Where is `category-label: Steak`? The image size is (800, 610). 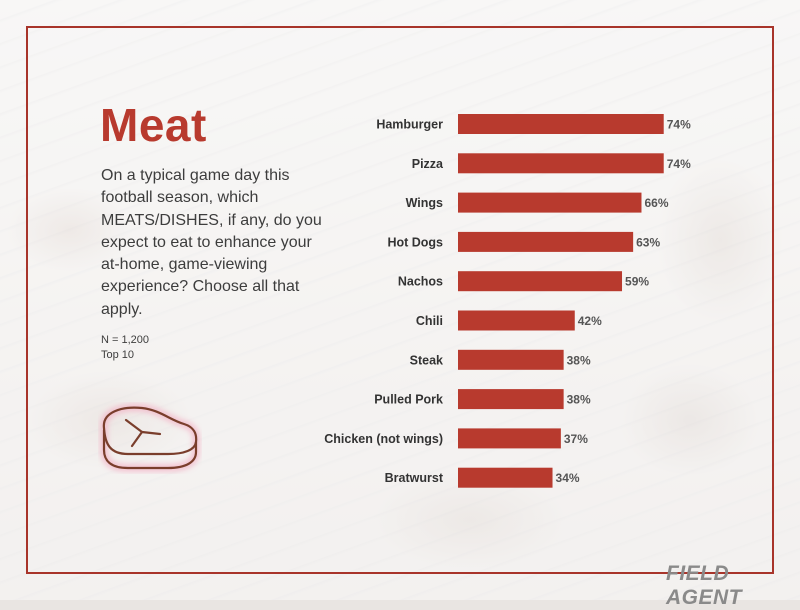
category-label: Steak is located at coordinates (426, 360).